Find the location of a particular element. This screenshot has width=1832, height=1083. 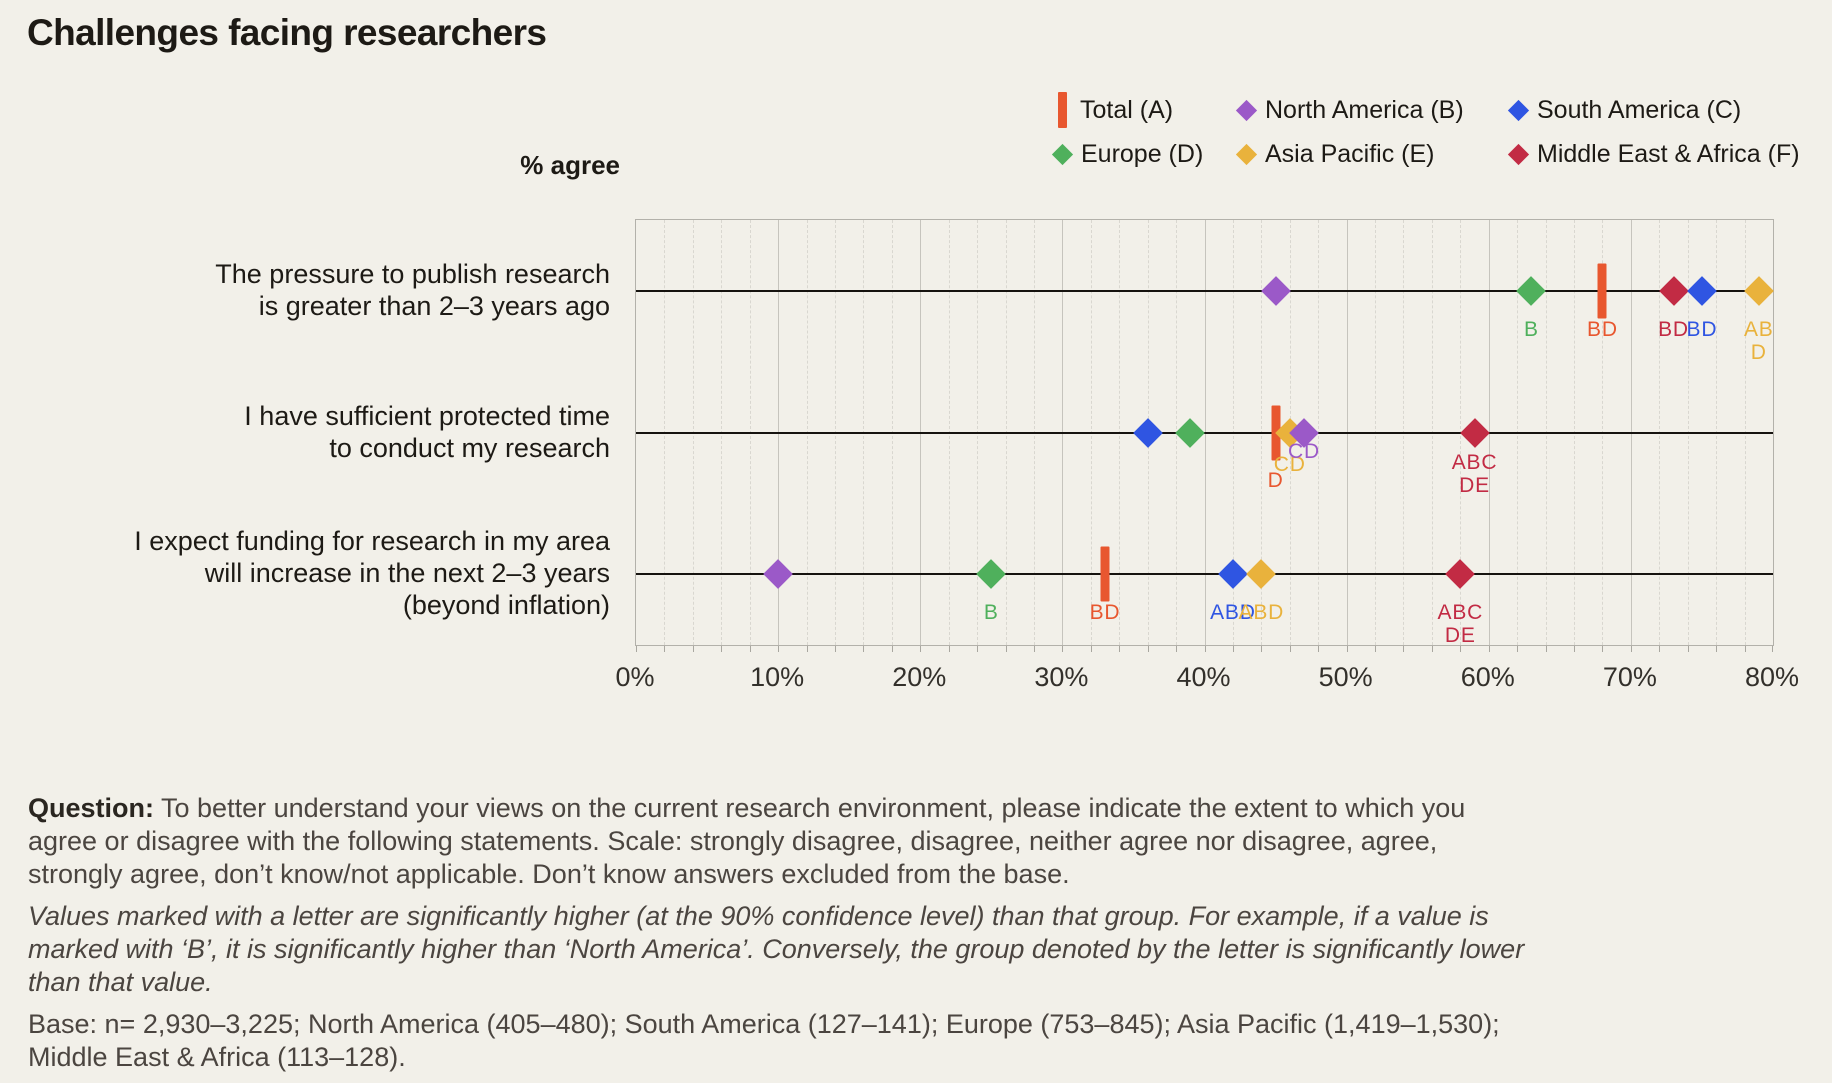

sig-label: CD is located at coordinates (1304, 451).